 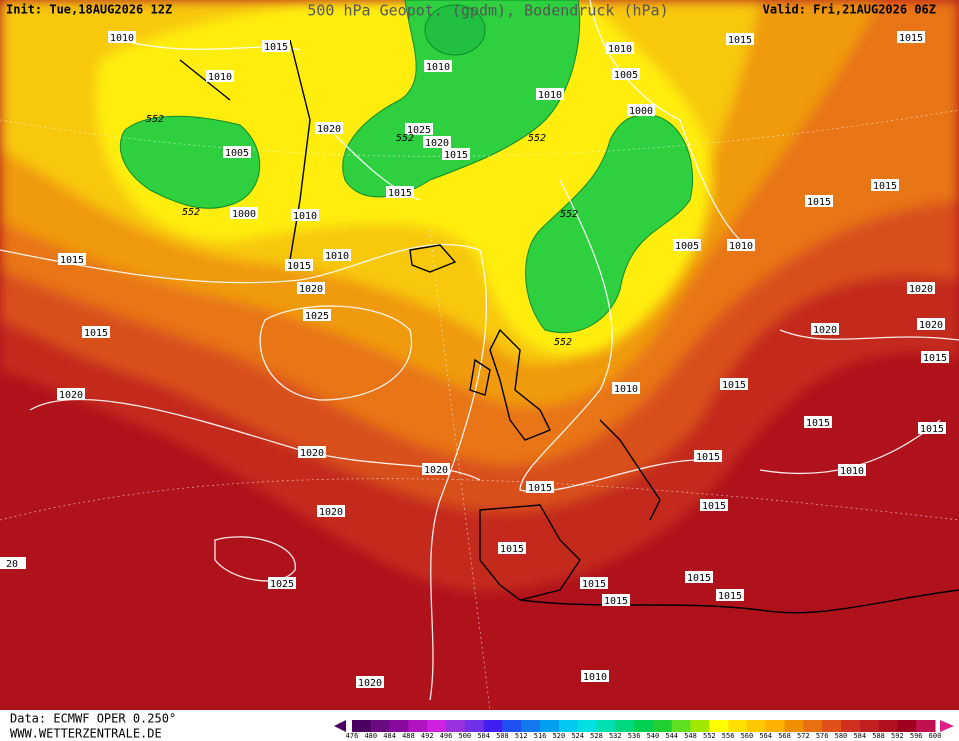 What do you see at coordinates (671, 736) in the screenshot?
I see `colorbar-label: 544` at bounding box center [671, 736].